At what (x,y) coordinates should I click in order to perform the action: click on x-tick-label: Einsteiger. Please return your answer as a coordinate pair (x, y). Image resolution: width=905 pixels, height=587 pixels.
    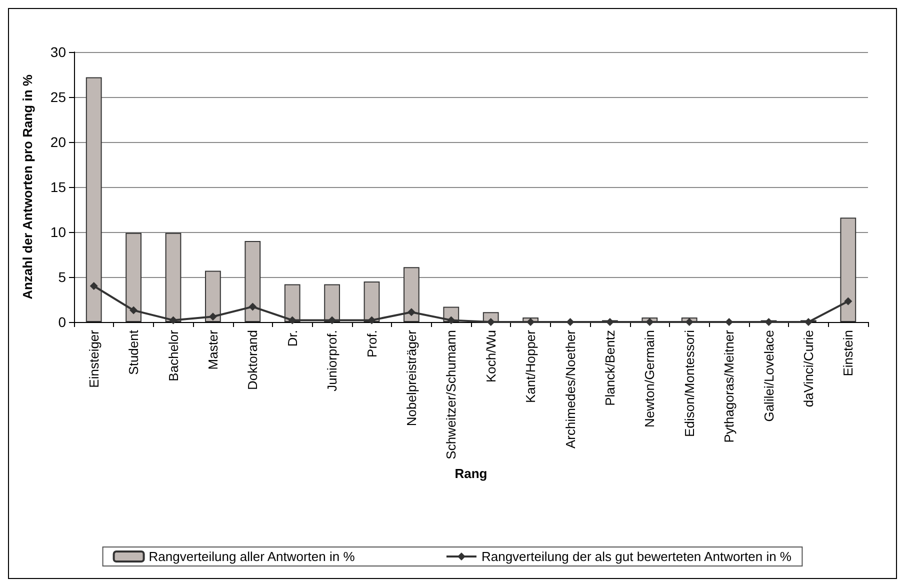
    Looking at the image, I should click on (94, 358).